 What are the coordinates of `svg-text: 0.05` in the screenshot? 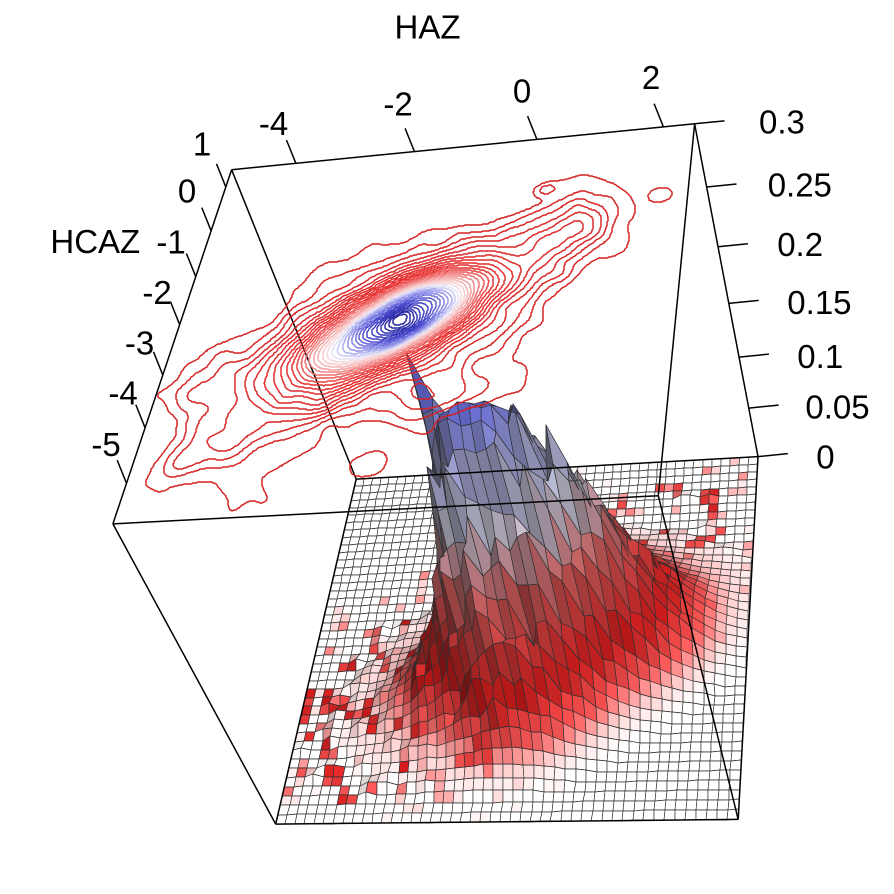 It's located at (837, 407).